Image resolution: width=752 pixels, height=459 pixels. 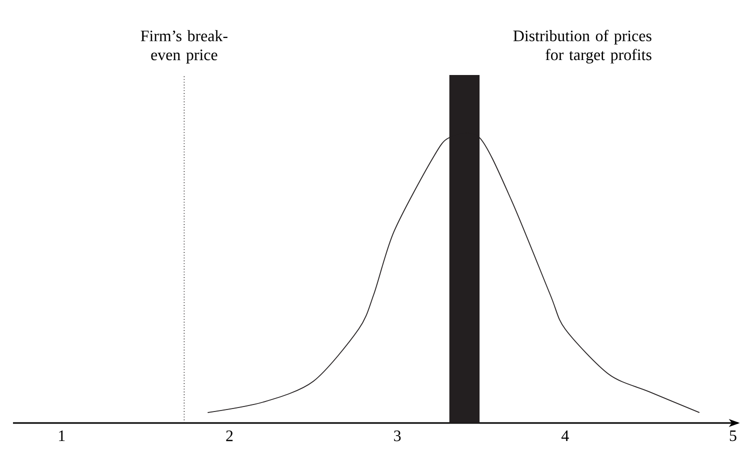 What do you see at coordinates (184, 47) in the screenshot?
I see `ref-line-label: Firm’s break-even price` at bounding box center [184, 47].